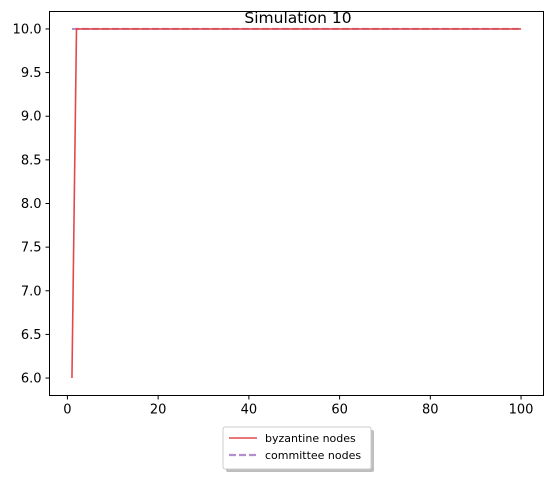 The height and width of the screenshot is (477, 556). I want to click on legend-label-byzantine: byzantine nodes, so click(310, 438).